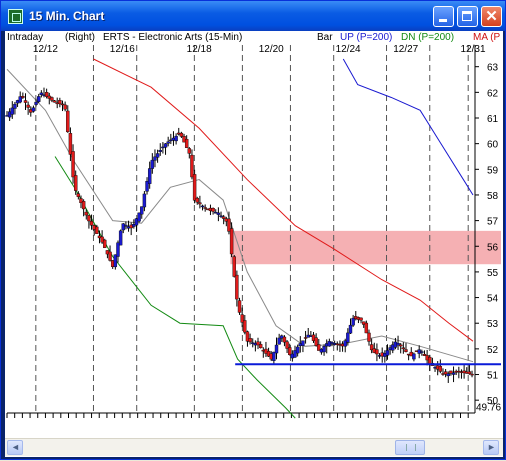 This screenshot has height=461, width=506. I want to click on upper-band-line, so click(408, 127).